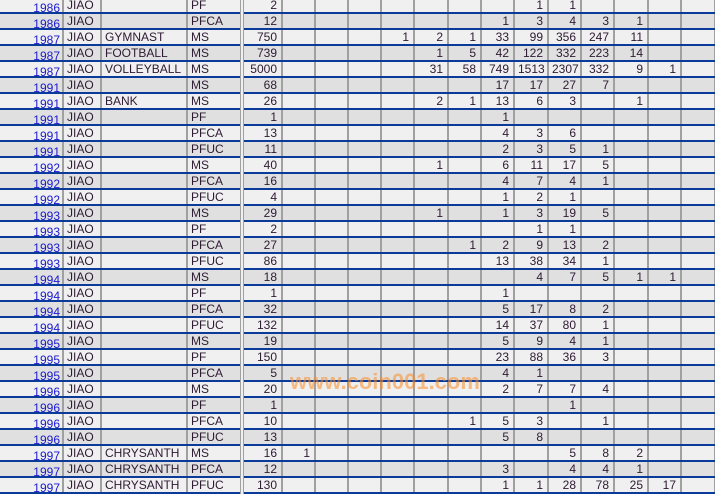  Describe the element at coordinates (565, 165) in the screenshot. I see `value-cell: 17` at that location.